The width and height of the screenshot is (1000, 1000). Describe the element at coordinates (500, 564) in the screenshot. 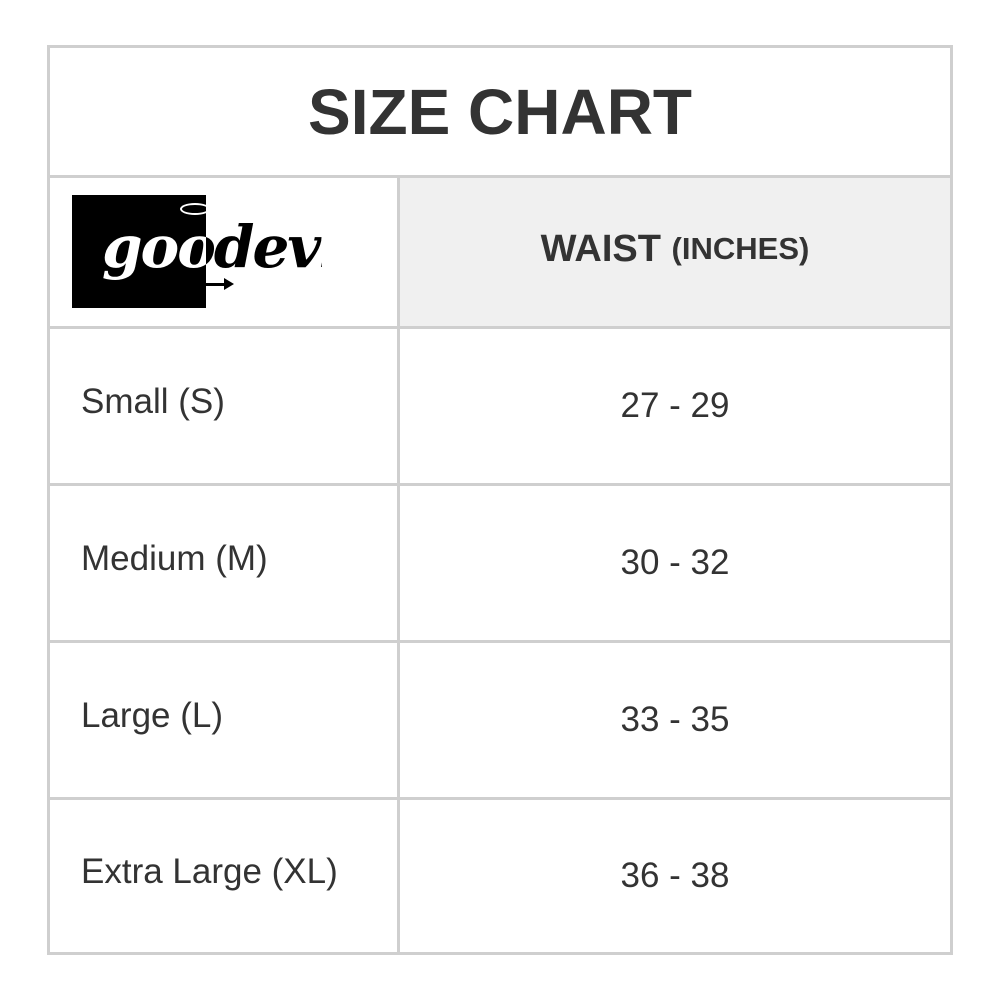

I see `table-row: Medium (M) 30 - 32` at that location.